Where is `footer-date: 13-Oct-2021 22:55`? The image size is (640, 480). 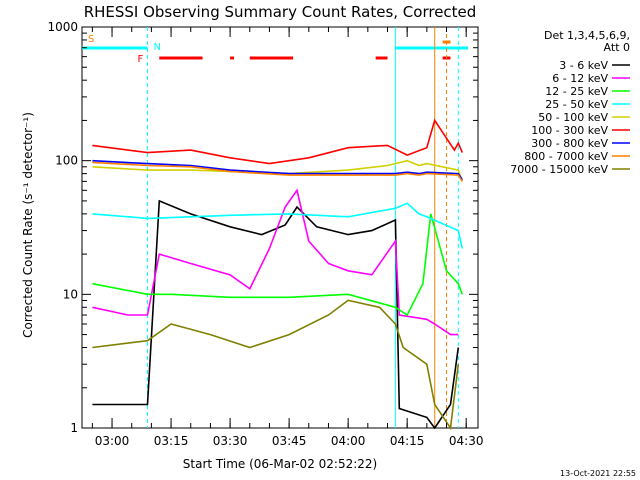
footer-date: 13-Oct-2021 22:55 is located at coordinates (598, 473).